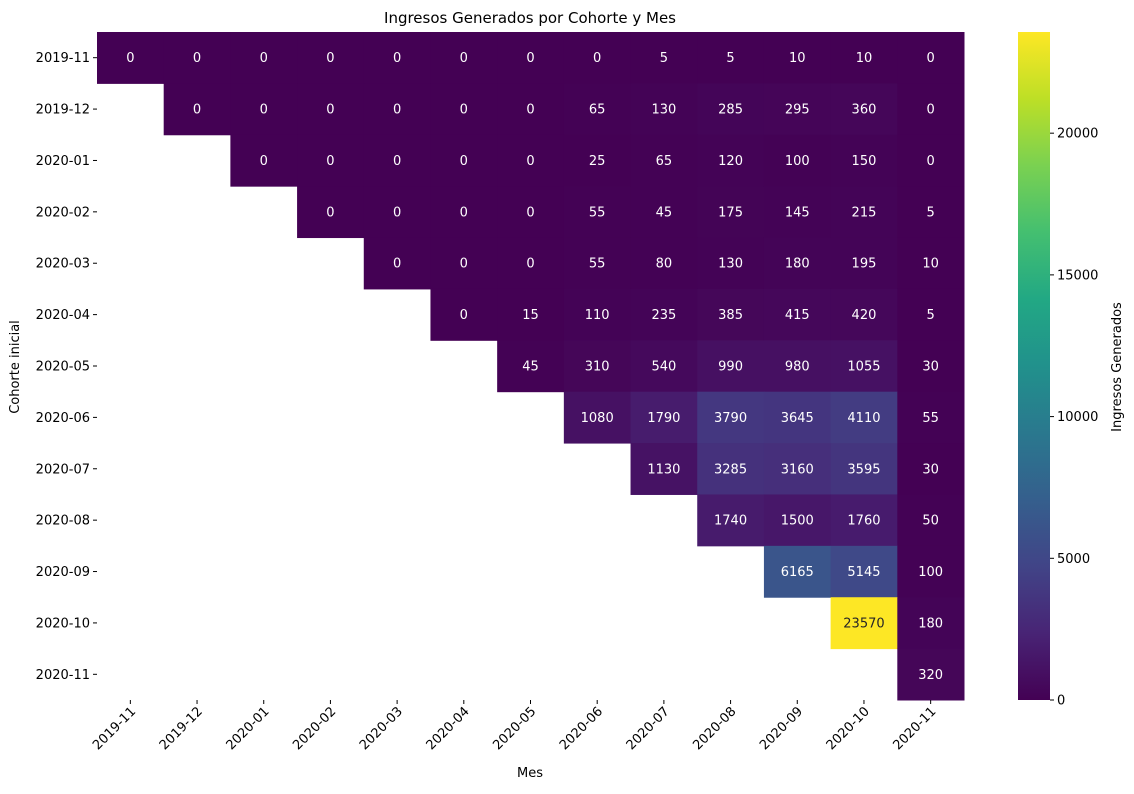  What do you see at coordinates (730, 58) in the screenshot?
I see `cell-value-label: 5` at bounding box center [730, 58].